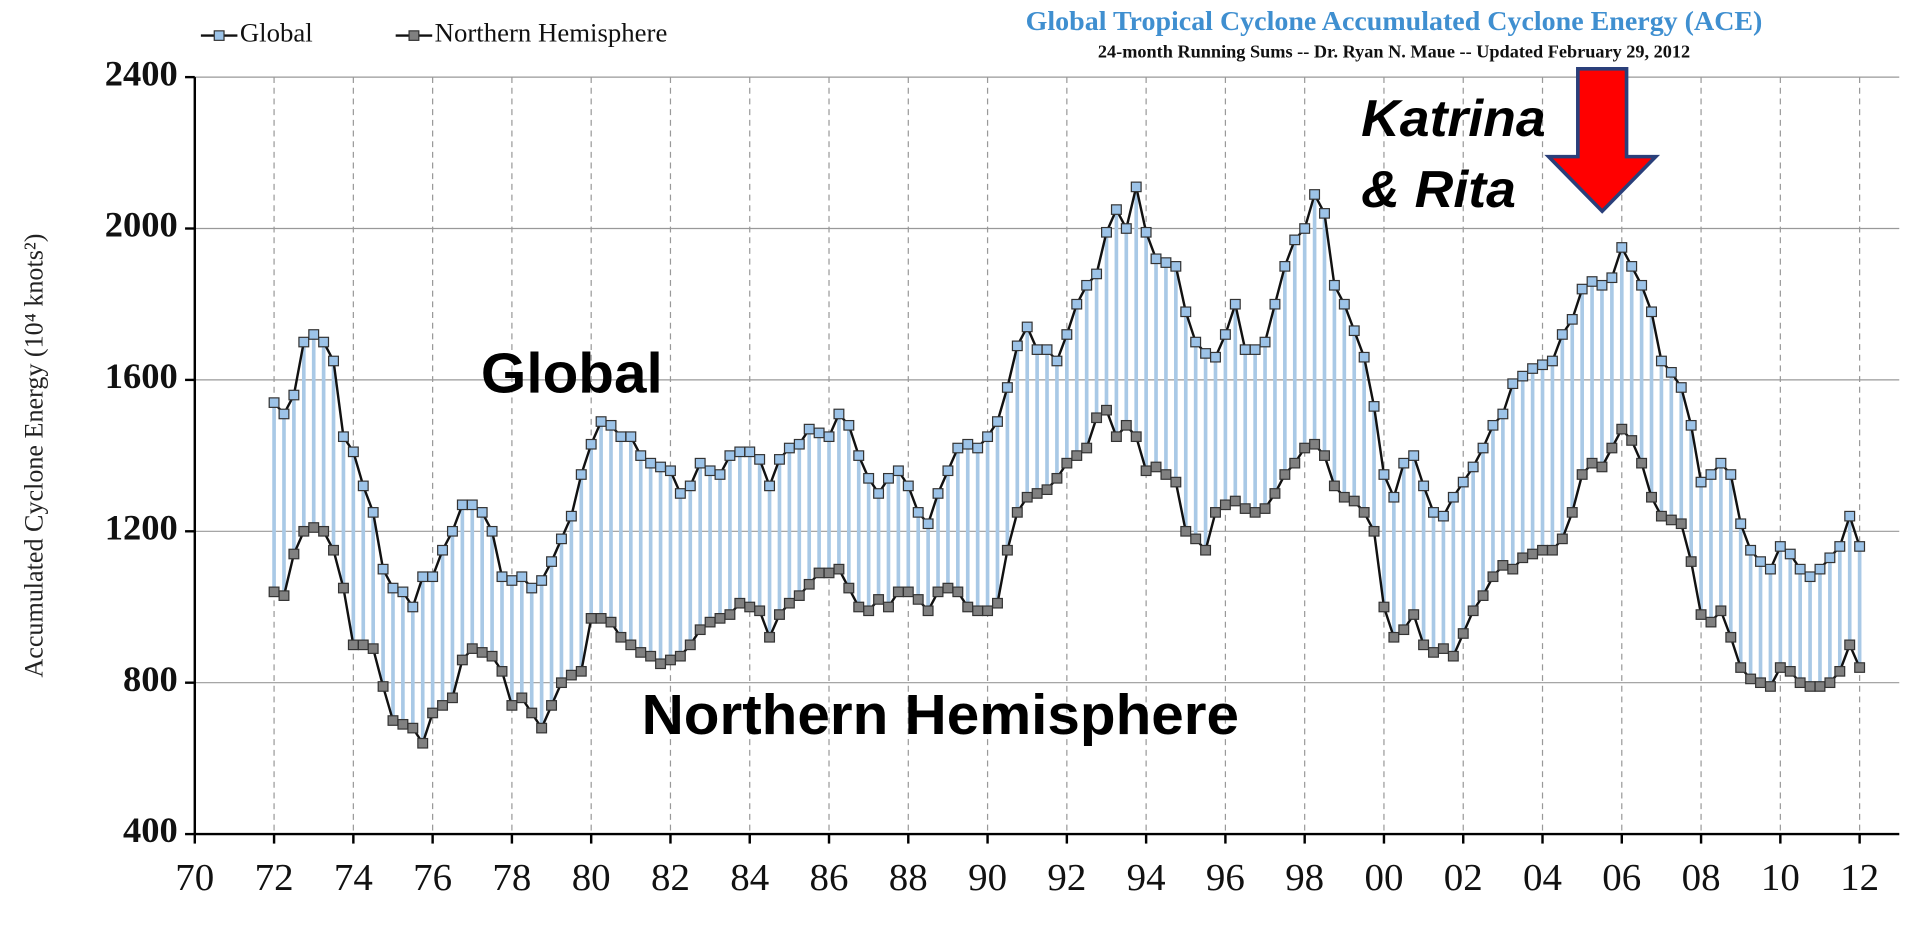 The image size is (1909, 929). Describe the element at coordinates (276, 33) in the screenshot. I see `legend-label: Global` at that location.